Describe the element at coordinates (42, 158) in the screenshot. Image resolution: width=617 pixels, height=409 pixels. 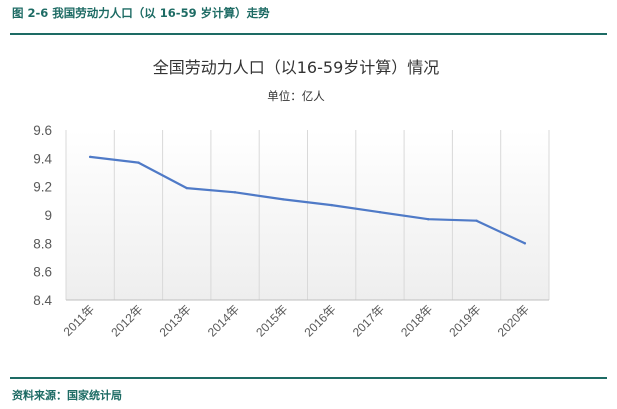
I see `y-tick-label: 9.4` at that location.